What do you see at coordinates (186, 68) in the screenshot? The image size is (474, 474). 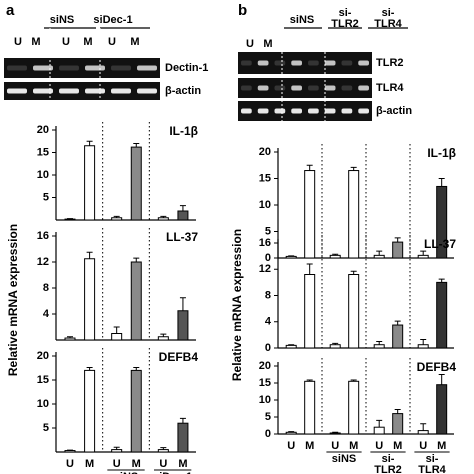 I see `gel-row-label: Dectin-1` at bounding box center [186, 68].